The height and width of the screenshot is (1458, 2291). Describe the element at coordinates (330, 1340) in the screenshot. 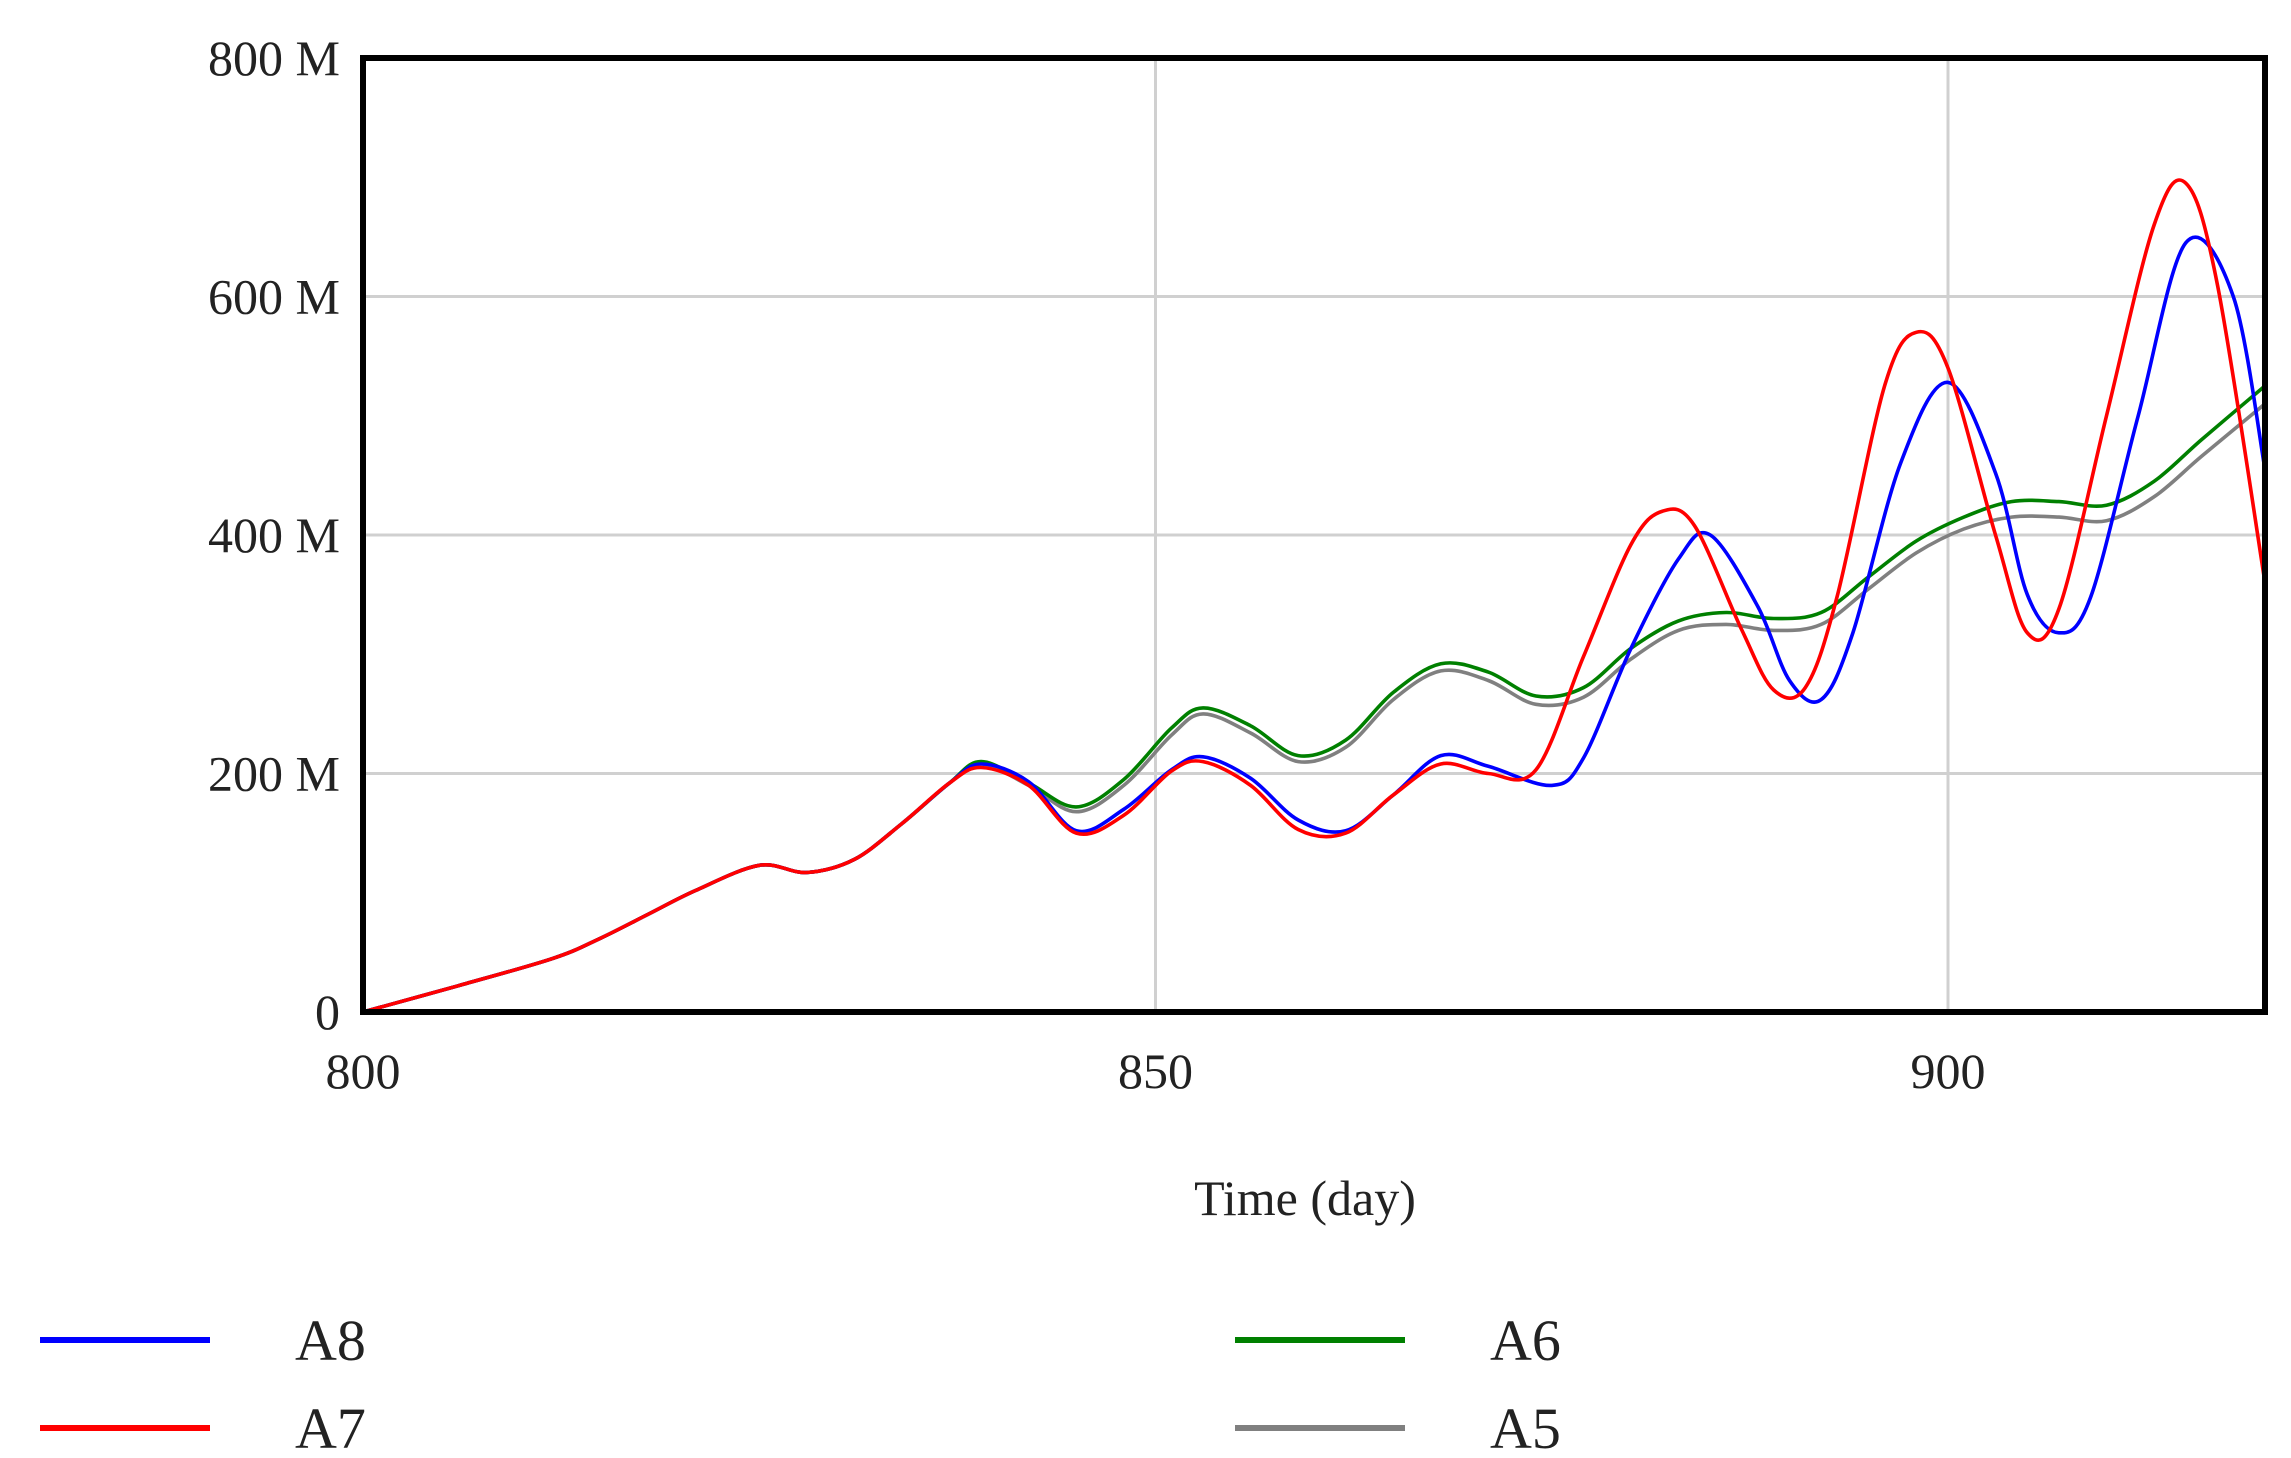

I see `legend-label: A8` at that location.